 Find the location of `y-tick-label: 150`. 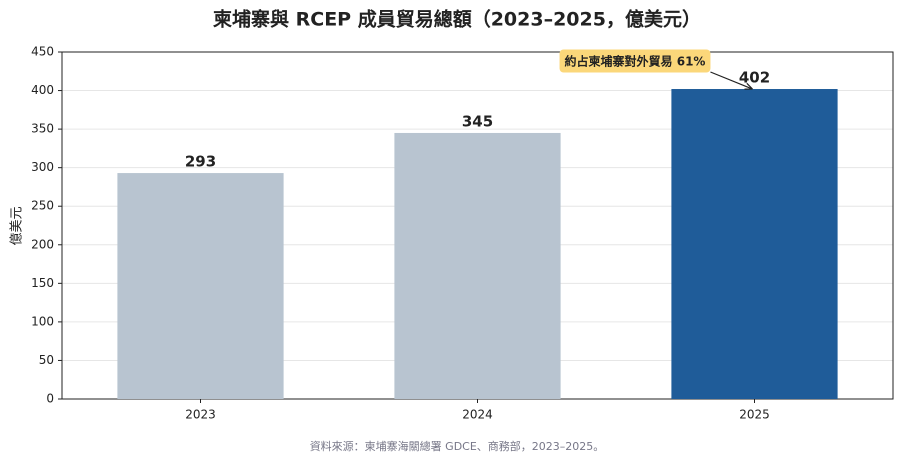

y-tick-label: 150 is located at coordinates (42, 283).